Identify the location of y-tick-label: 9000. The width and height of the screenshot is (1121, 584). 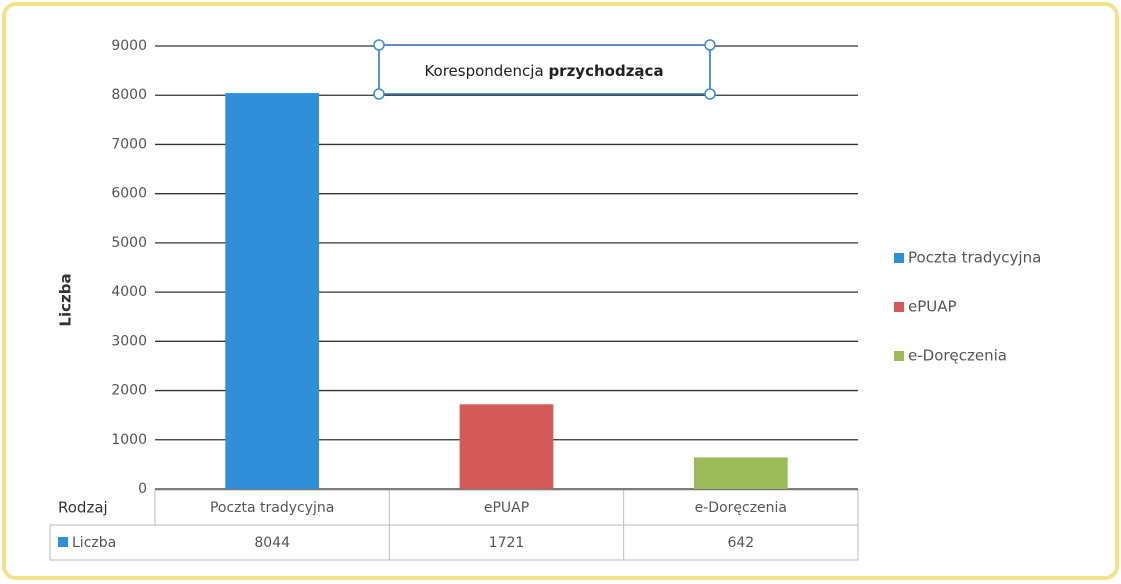
(129, 46).